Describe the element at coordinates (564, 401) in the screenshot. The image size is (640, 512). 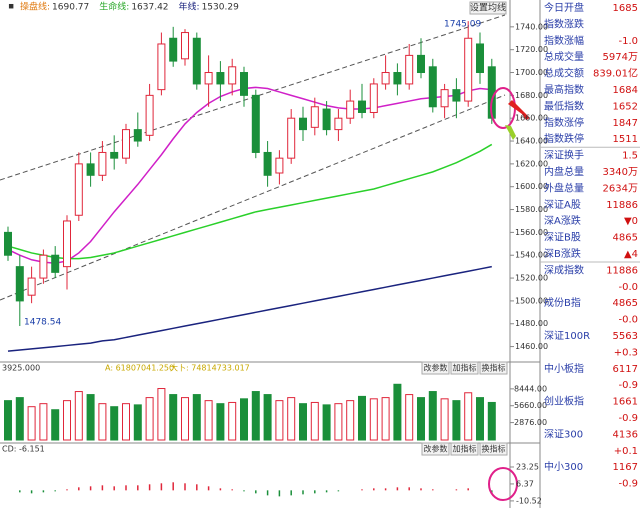
I see `side-label: 创业板指` at that location.